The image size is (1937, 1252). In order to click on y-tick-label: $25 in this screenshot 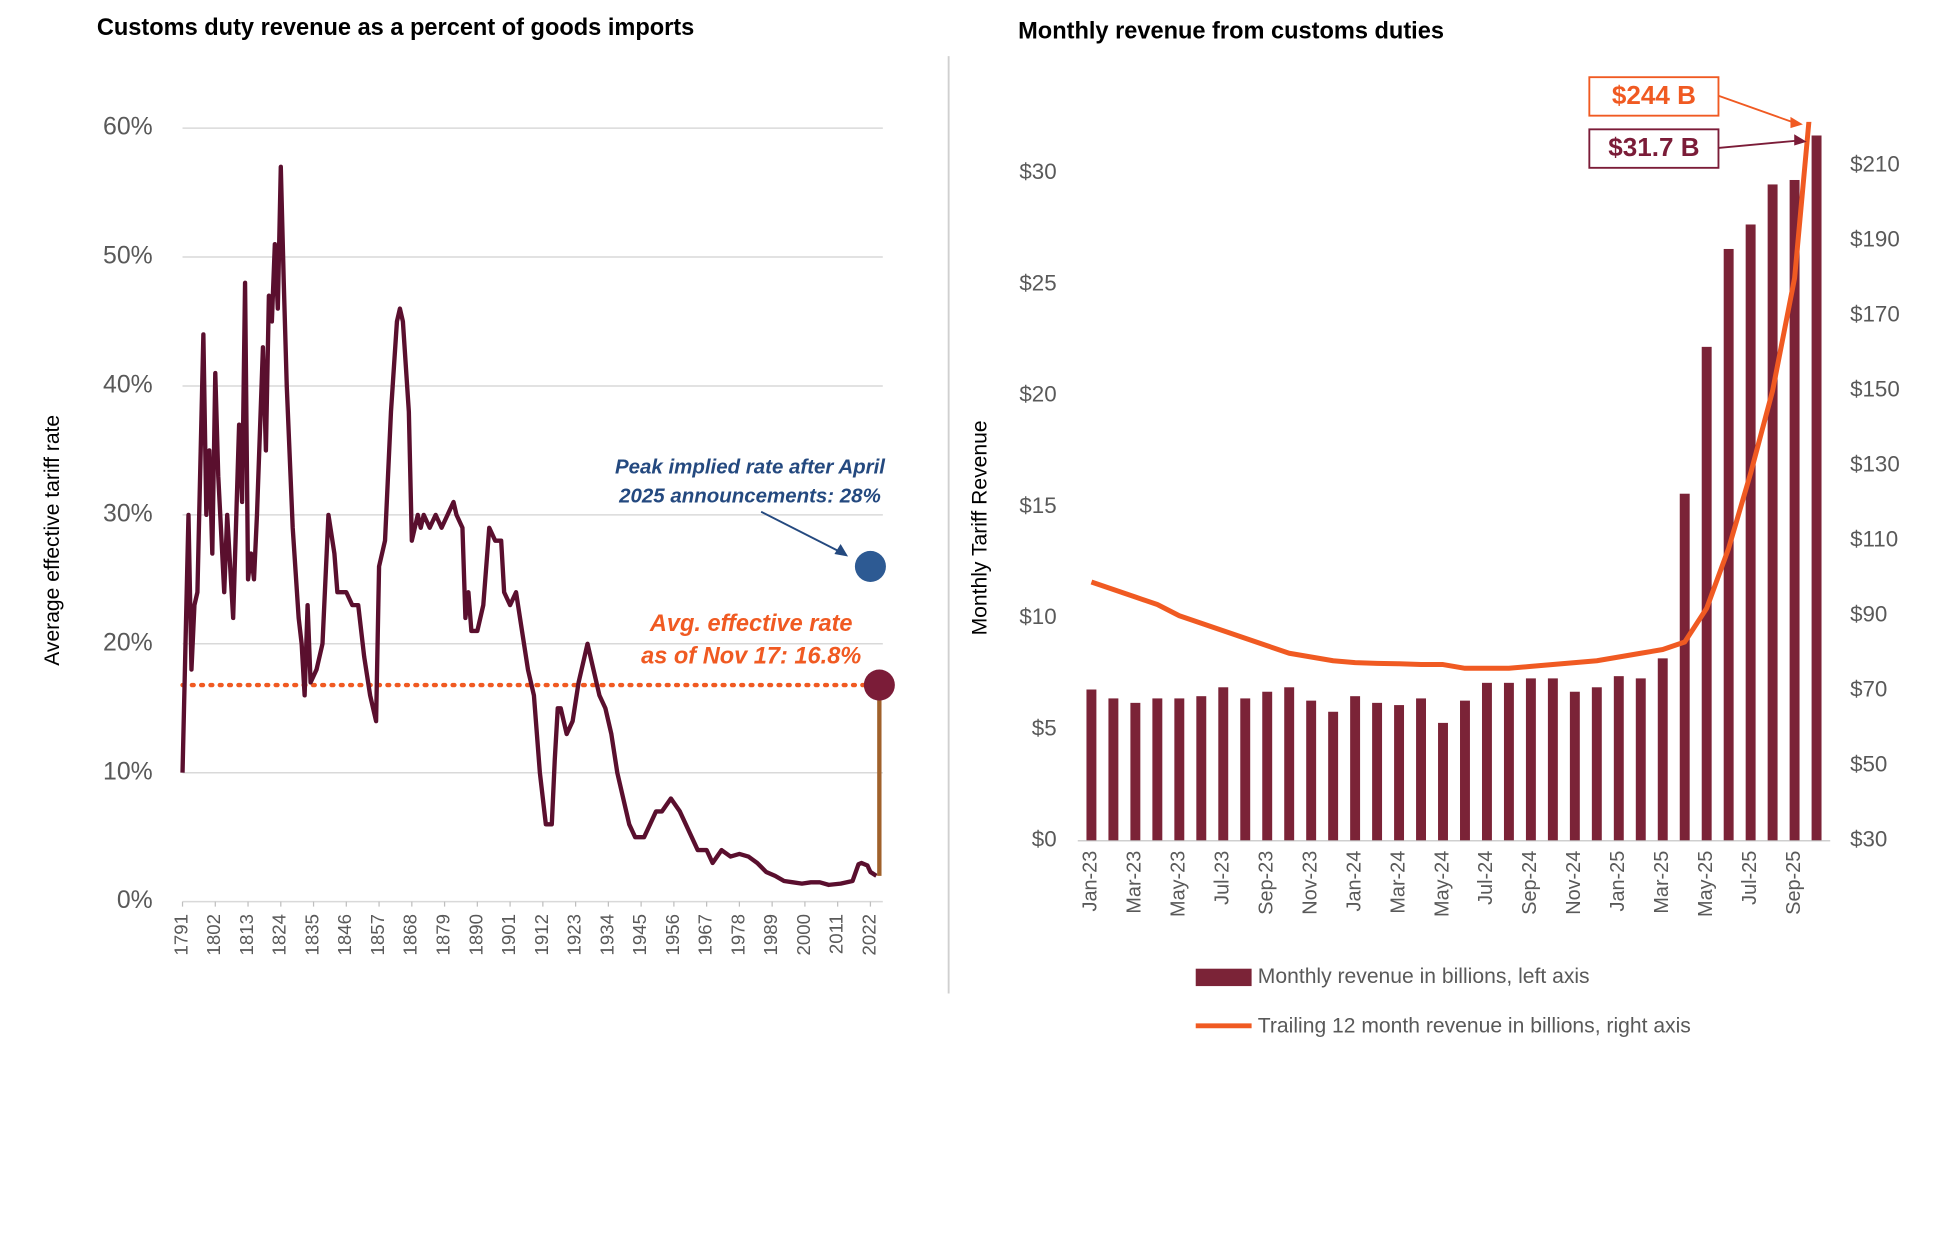, I will do `click(1037, 282)`.